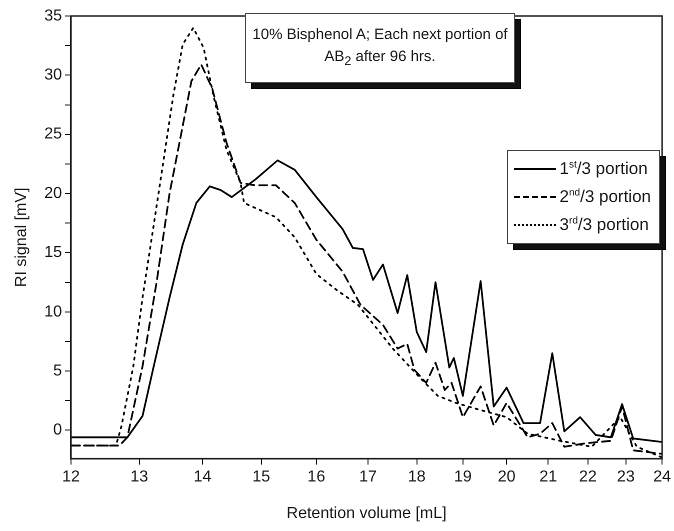  What do you see at coordinates (604, 225) in the screenshot?
I see `legend-label: 3$^{rd}$/3 portion` at bounding box center [604, 225].